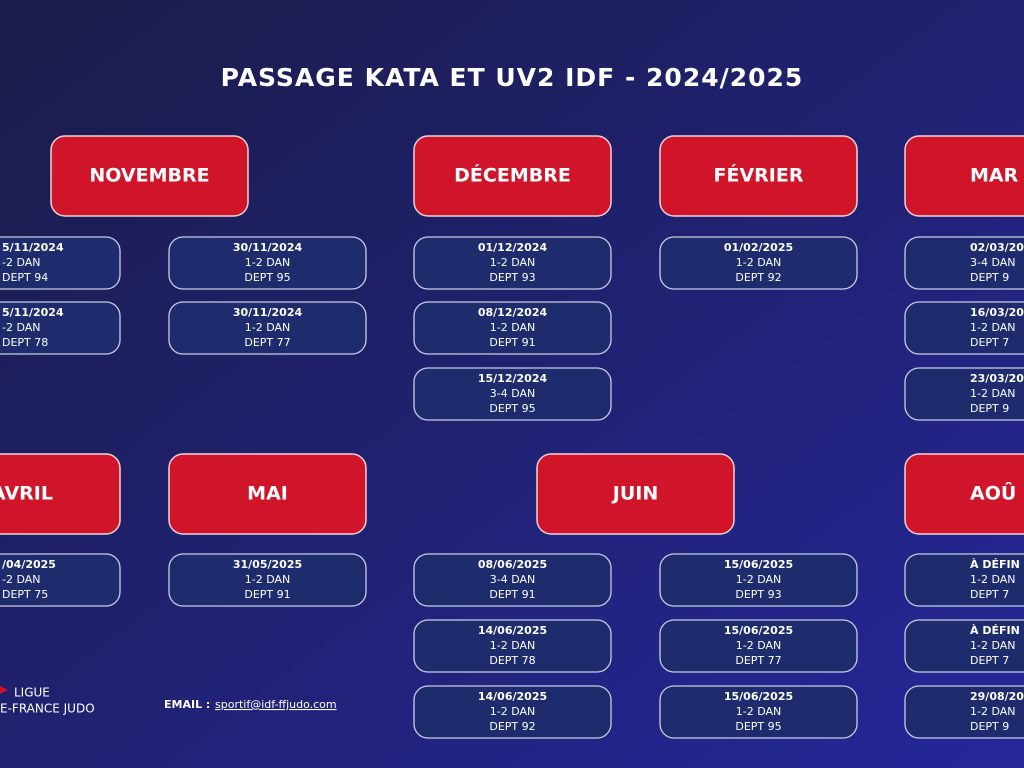 Image resolution: width=1024 pixels, height=768 pixels. What do you see at coordinates (513, 247) in the screenshot?
I see `session-date: 01/12/2024` at bounding box center [513, 247].